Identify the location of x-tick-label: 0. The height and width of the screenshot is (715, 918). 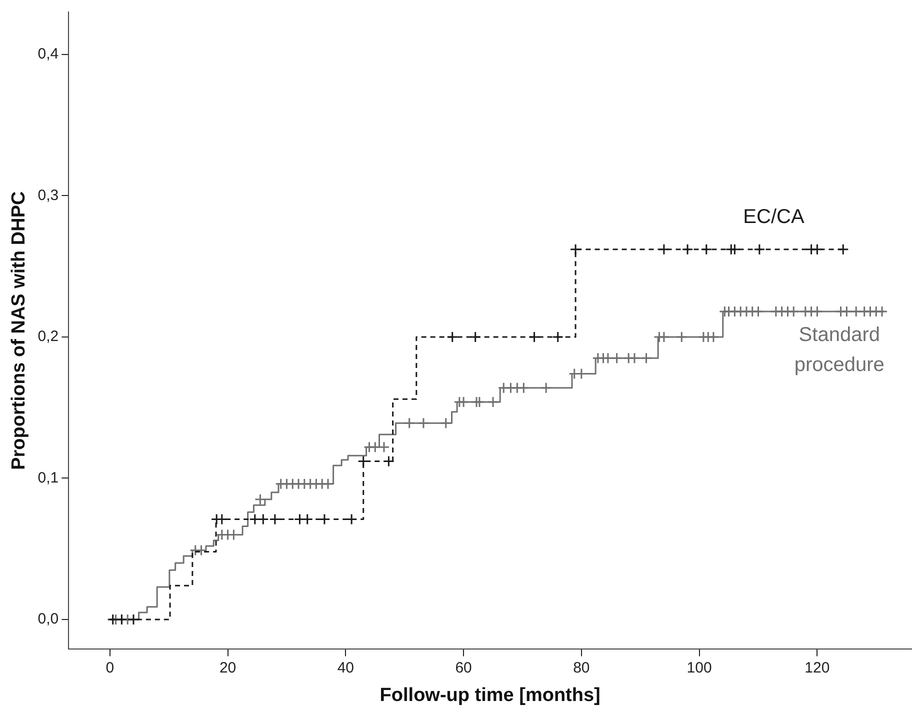
(110, 667).